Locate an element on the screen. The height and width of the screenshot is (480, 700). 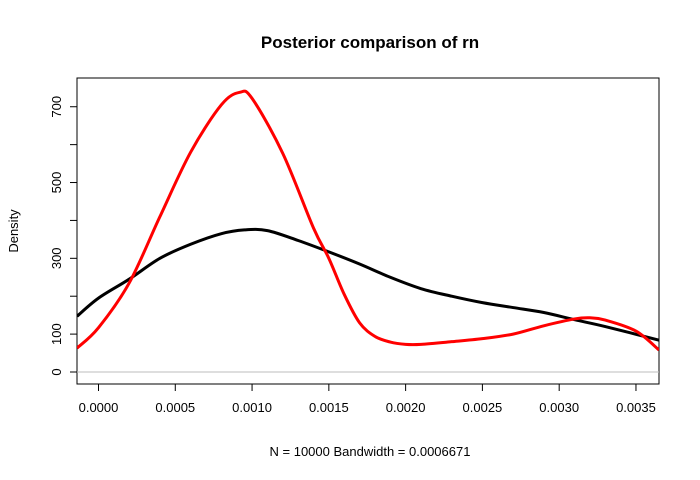
y-tick-label-2: 300 is located at coordinates (56, 258).